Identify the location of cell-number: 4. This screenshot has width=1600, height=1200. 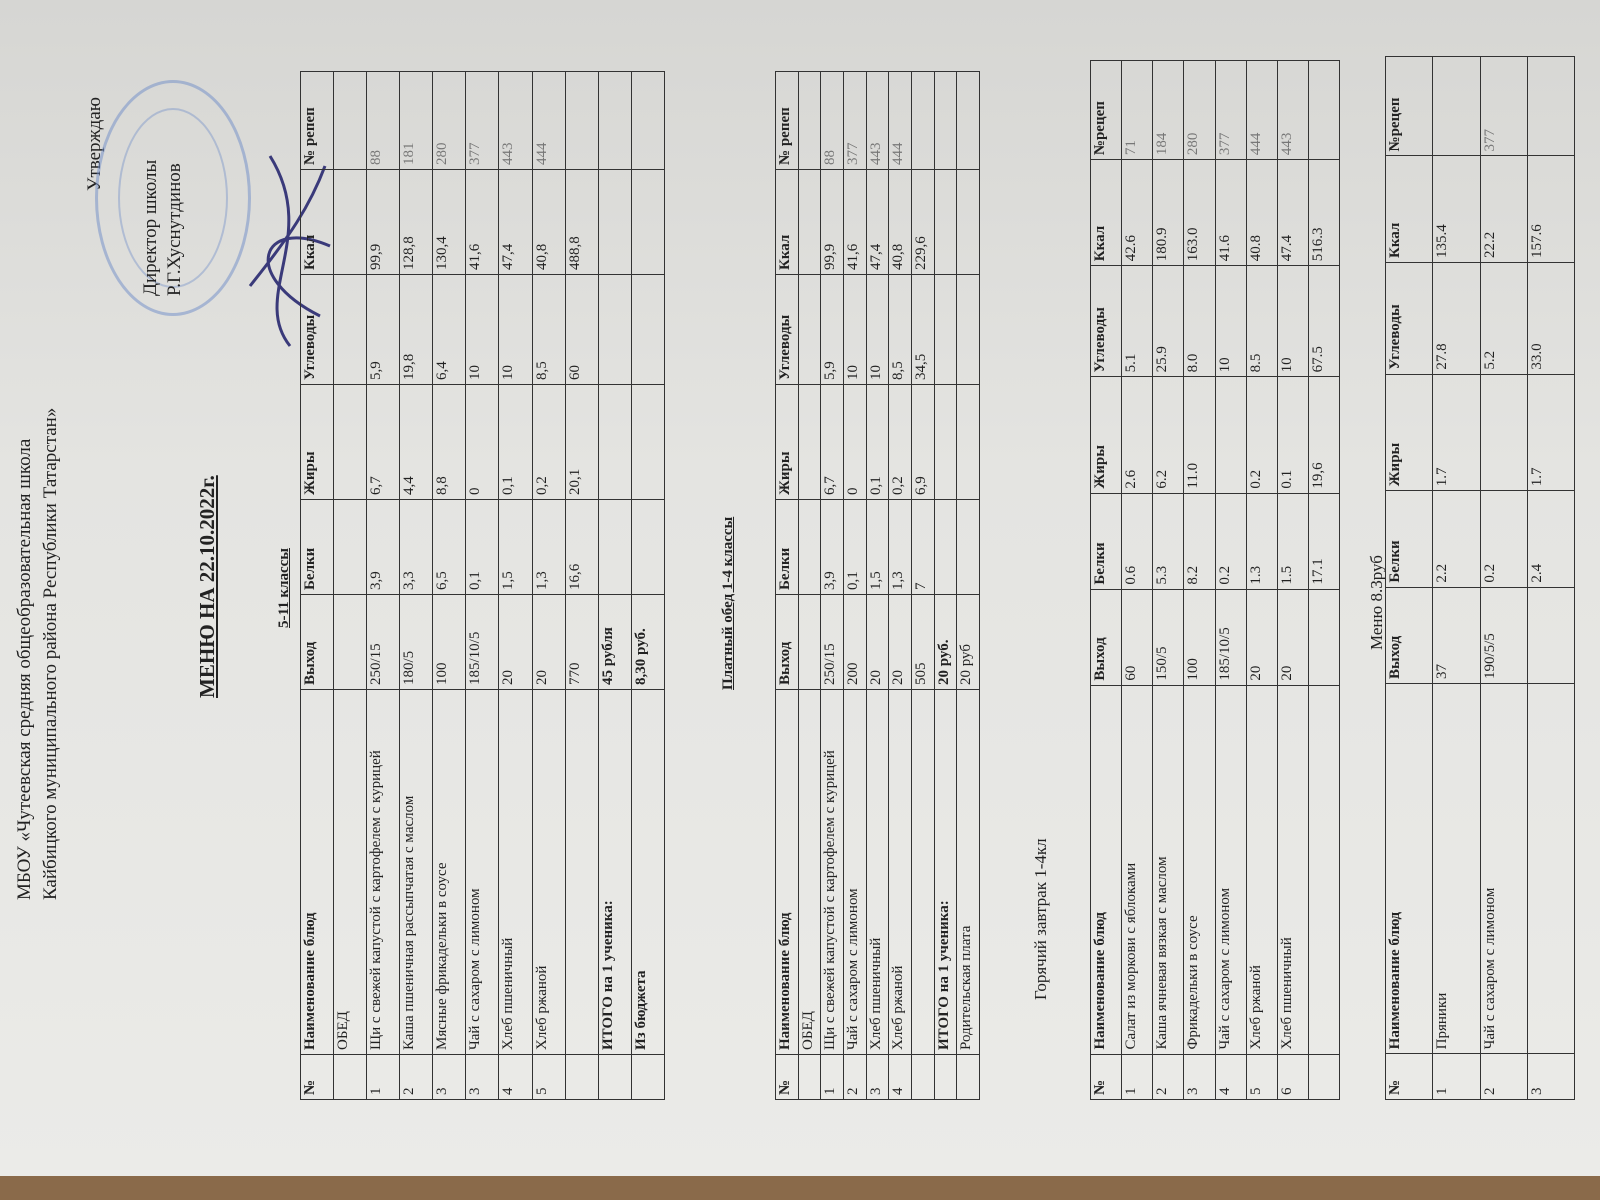
(1231, 1077).